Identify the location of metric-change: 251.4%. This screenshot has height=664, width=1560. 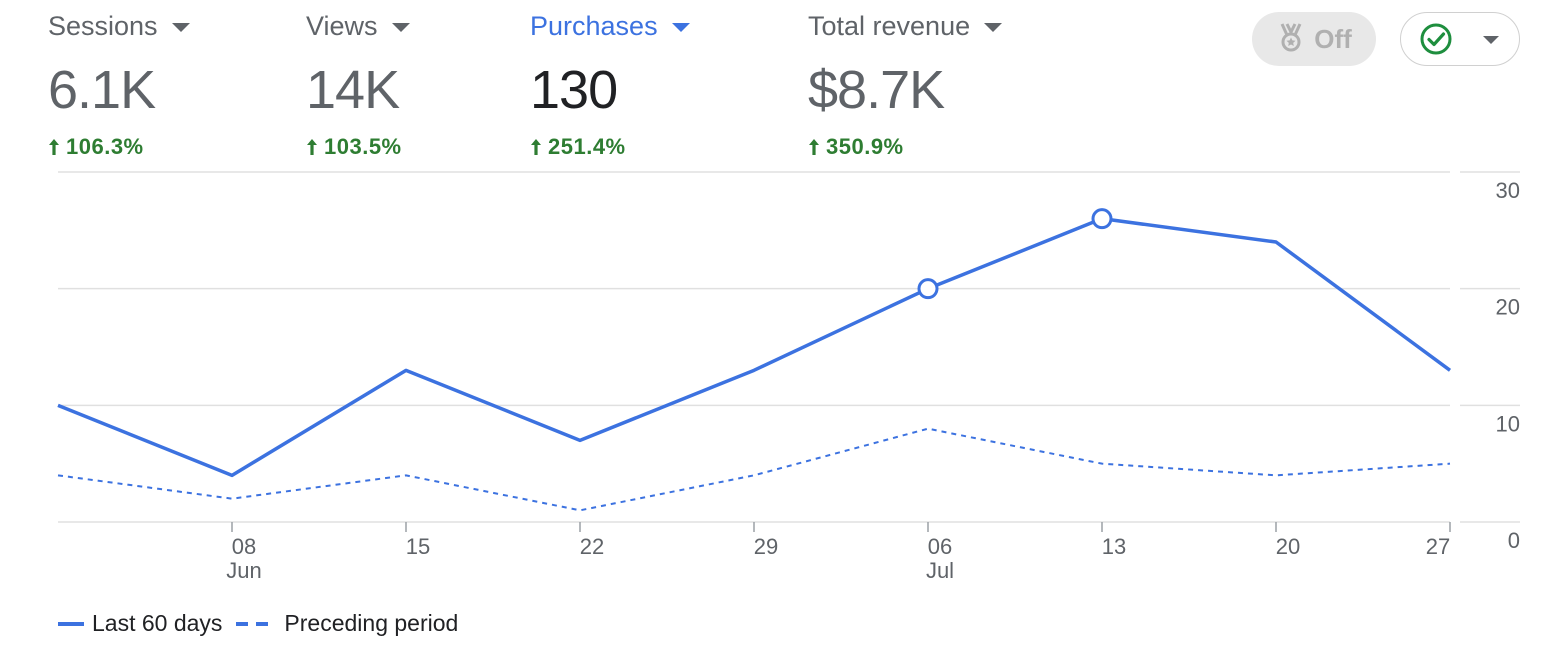
(610, 147).